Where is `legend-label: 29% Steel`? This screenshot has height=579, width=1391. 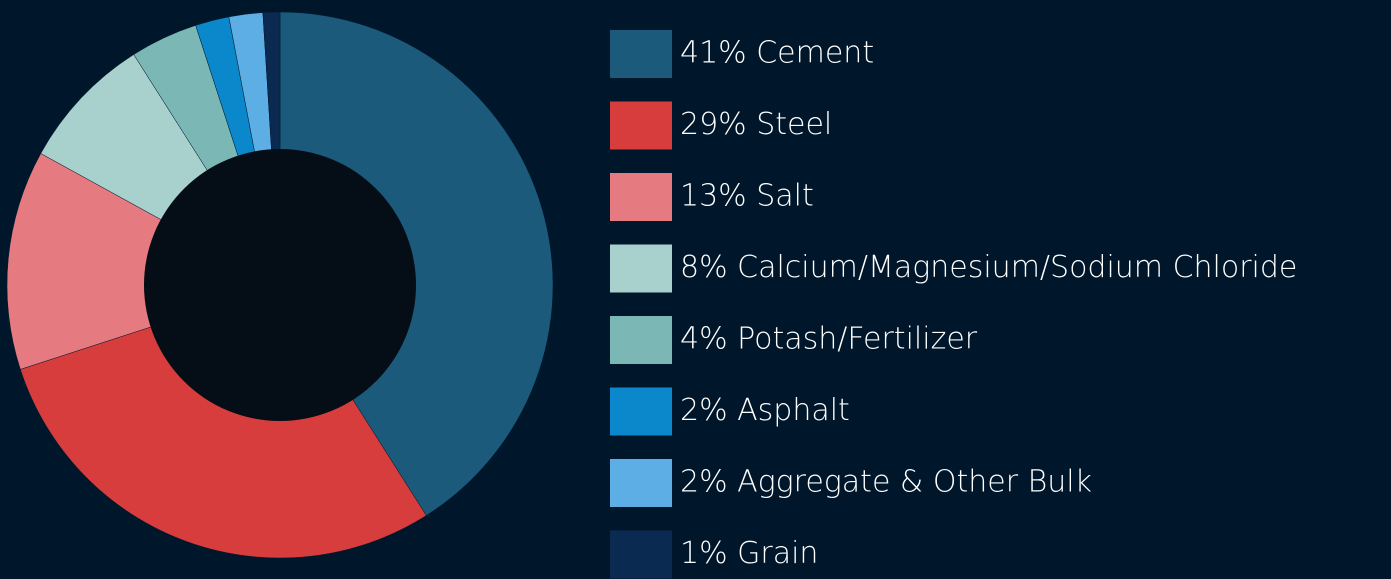 legend-label: 29% Steel is located at coordinates (756, 124).